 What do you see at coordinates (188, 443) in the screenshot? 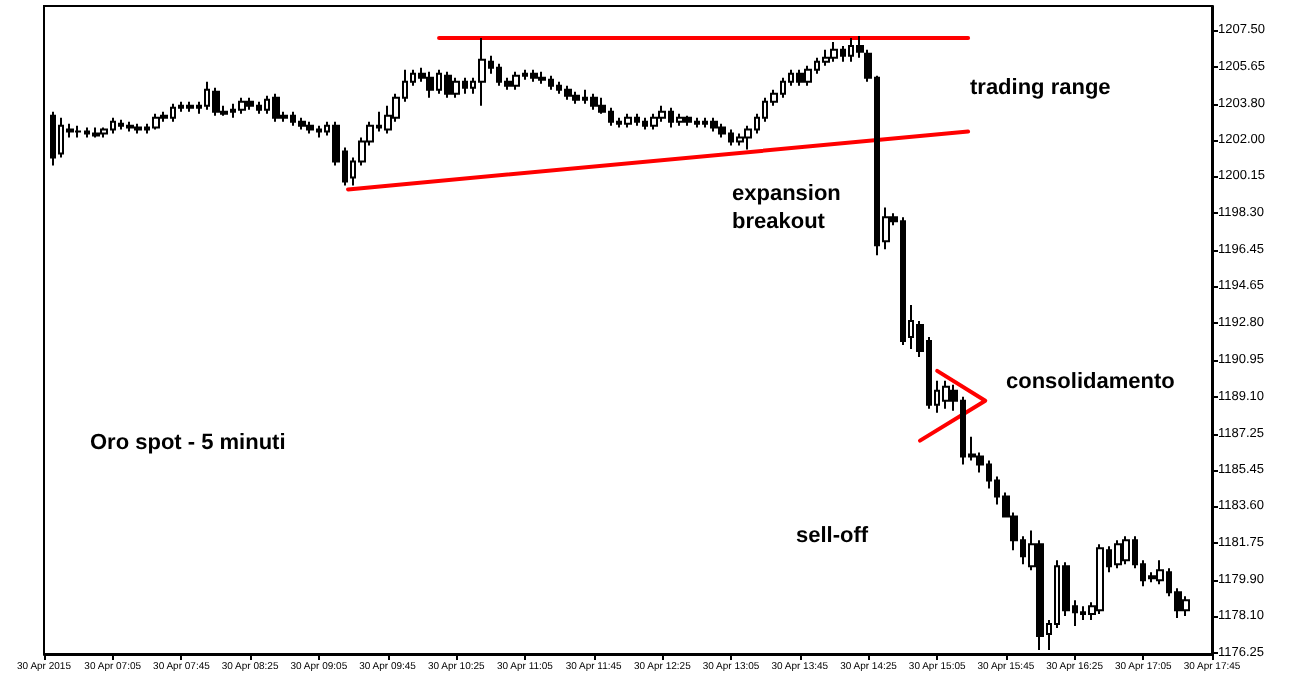
I see `text: Oro spot - 5 minuti` at bounding box center [188, 443].